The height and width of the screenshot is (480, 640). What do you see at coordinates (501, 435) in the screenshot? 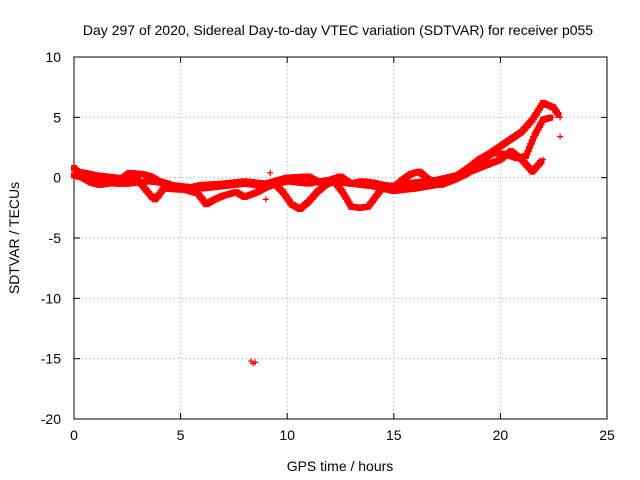
I see `x-tick-label: 20` at bounding box center [501, 435].